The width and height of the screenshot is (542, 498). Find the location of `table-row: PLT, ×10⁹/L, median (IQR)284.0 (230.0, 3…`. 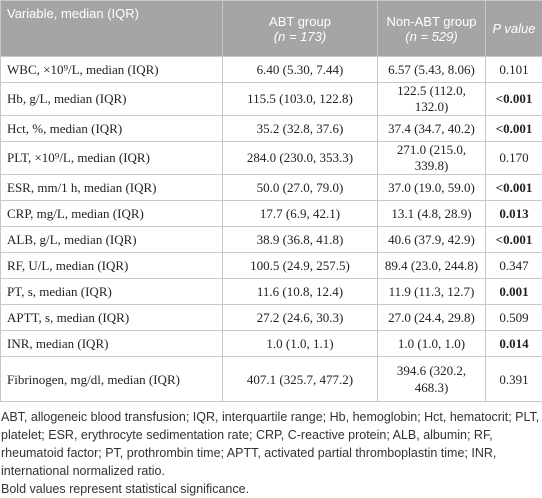

table-row: PLT, ×10⁹/L, median (IQR)284.0 (230.0, 3… is located at coordinates (271, 158).